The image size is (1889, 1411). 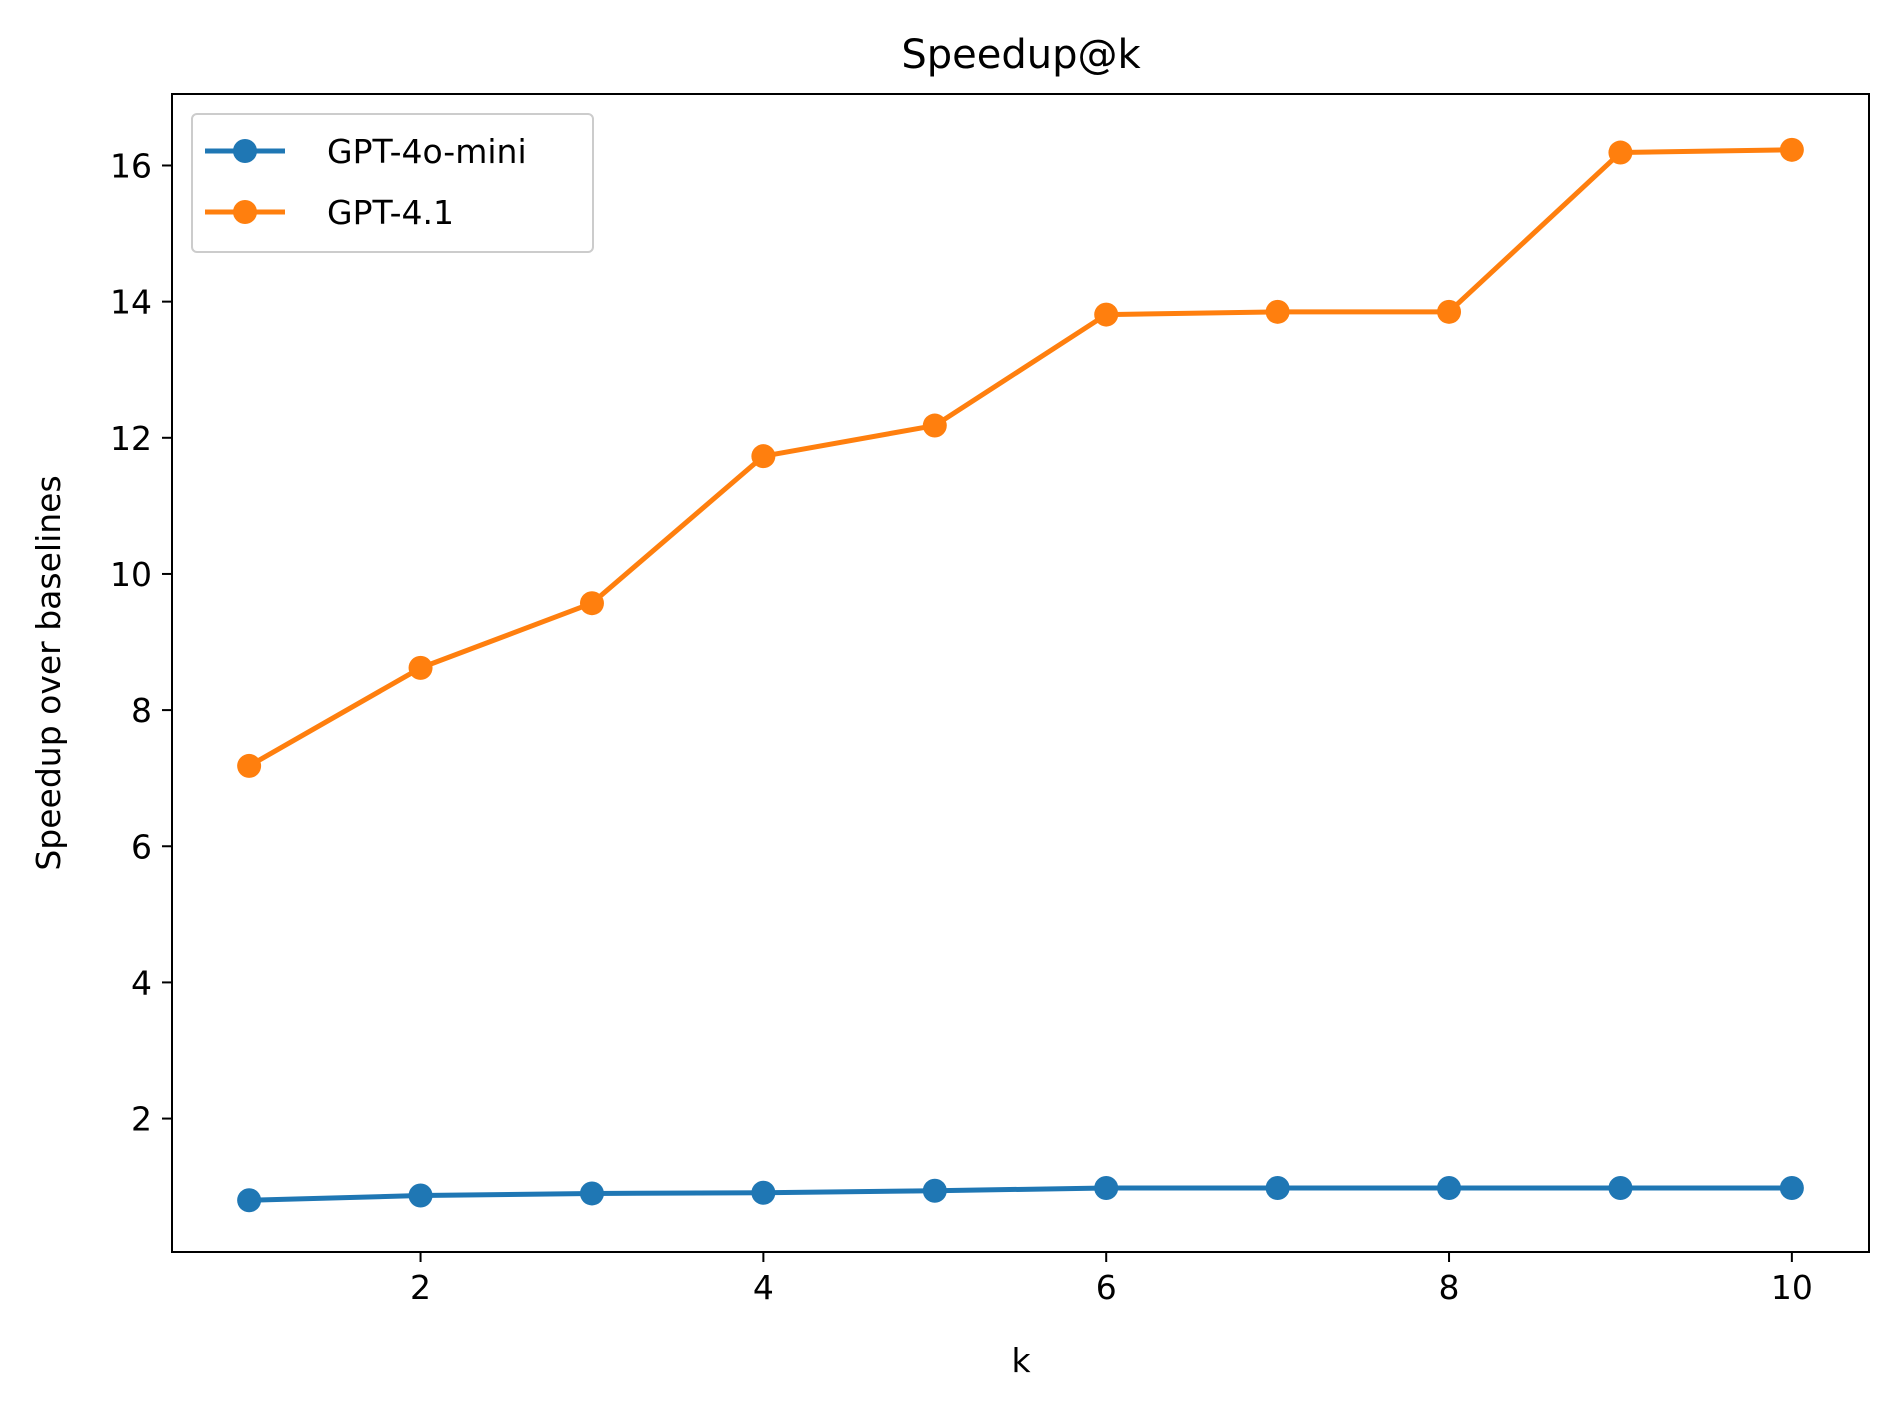 I want to click on series-gpt-4o-mini, so click(x=1020, y=1194).